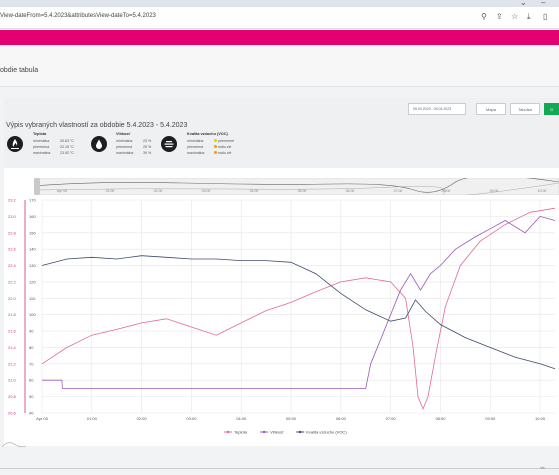  What do you see at coordinates (209, 147) in the screenshot?
I see `voc-avg-row: priemerná málo zlé` at bounding box center [209, 147].